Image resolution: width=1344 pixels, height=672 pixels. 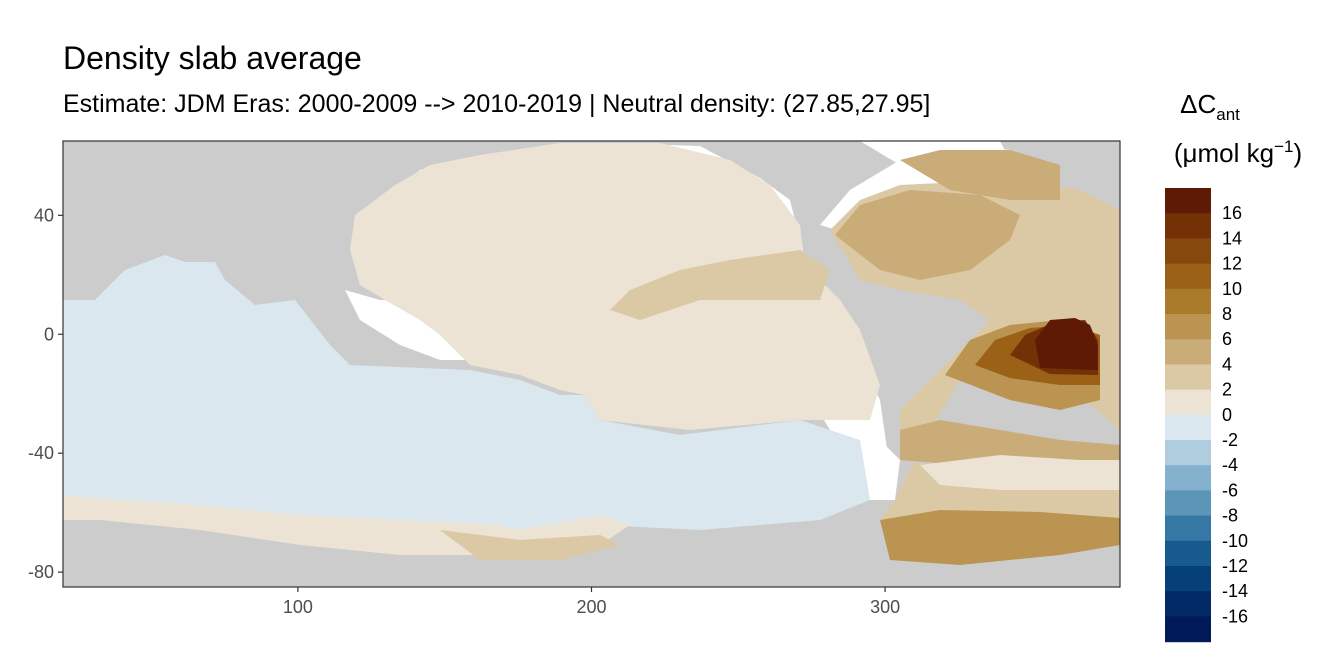 What do you see at coordinates (1227, 314) in the screenshot?
I see `legend-label: 8` at bounding box center [1227, 314].